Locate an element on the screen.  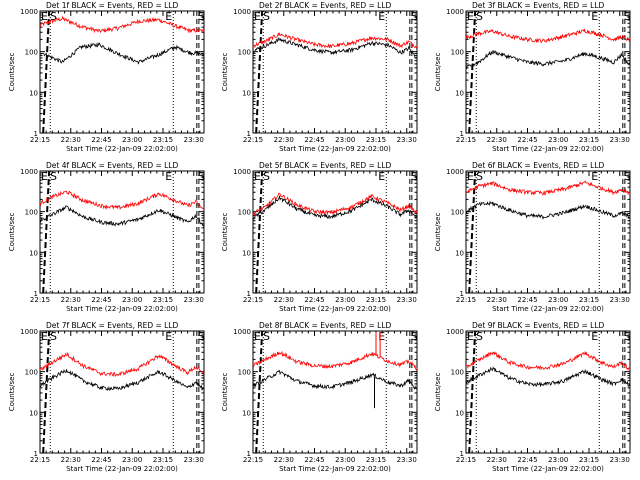
panel-title: Det 7f BLACK = Events, RED = LLD is located at coordinates (112, 325).